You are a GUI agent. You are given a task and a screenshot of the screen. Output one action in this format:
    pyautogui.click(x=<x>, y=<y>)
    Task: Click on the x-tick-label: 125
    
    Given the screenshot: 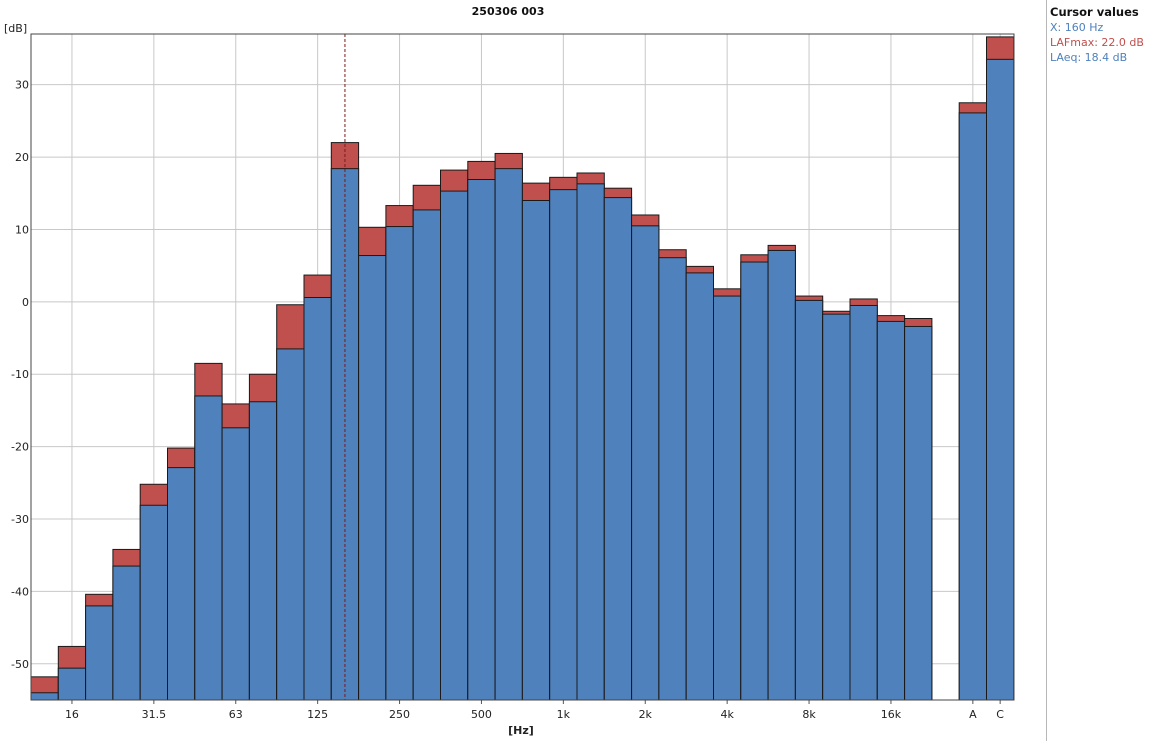 What is the action you would take?
    pyautogui.click(x=317, y=714)
    